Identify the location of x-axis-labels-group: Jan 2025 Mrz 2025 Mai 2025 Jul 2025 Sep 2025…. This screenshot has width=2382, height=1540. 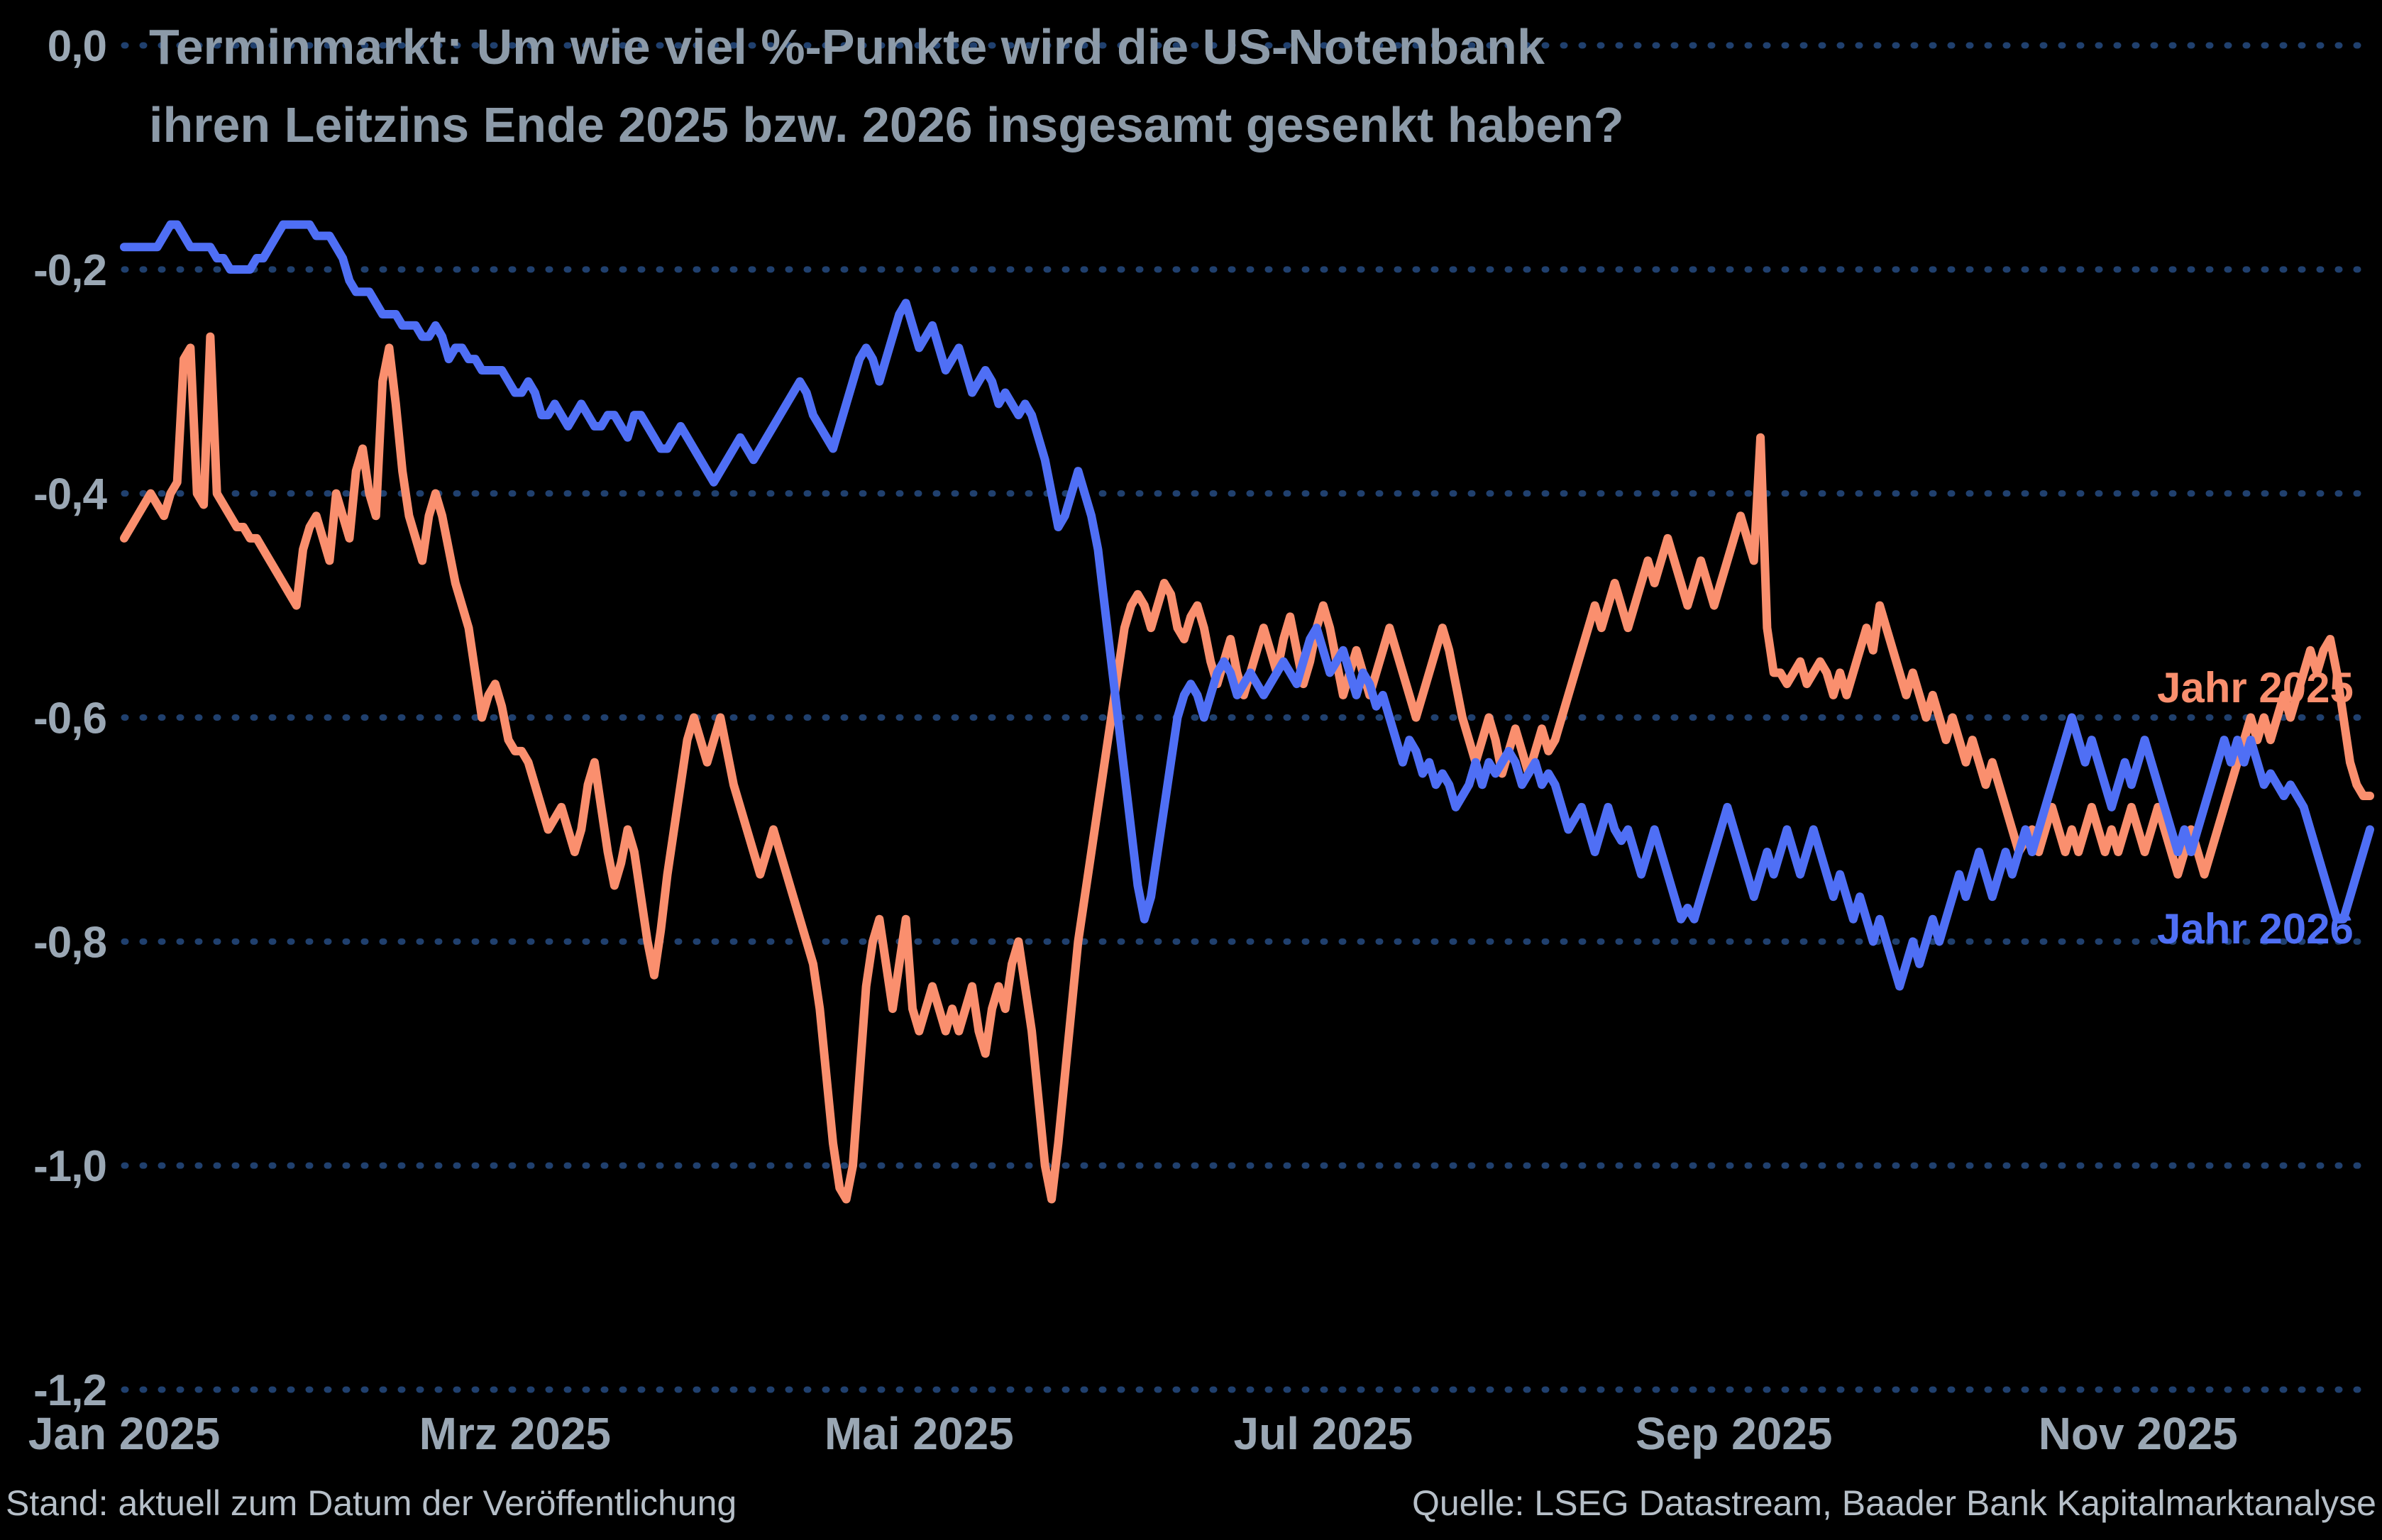
(1133, 1433).